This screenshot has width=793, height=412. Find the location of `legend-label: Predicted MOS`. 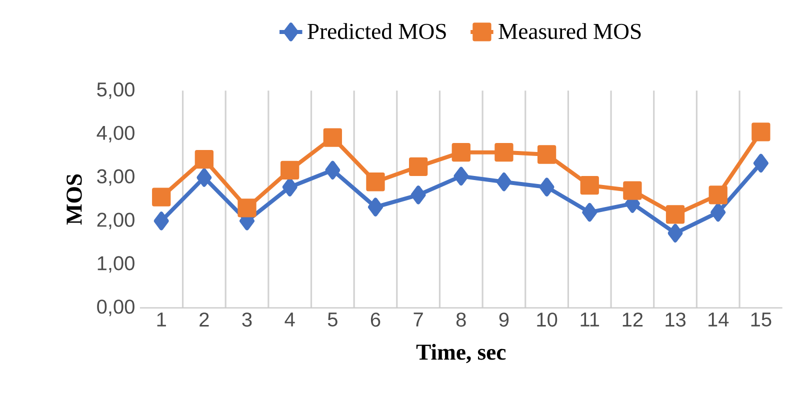

legend-label: Predicted MOS is located at coordinates (377, 31).